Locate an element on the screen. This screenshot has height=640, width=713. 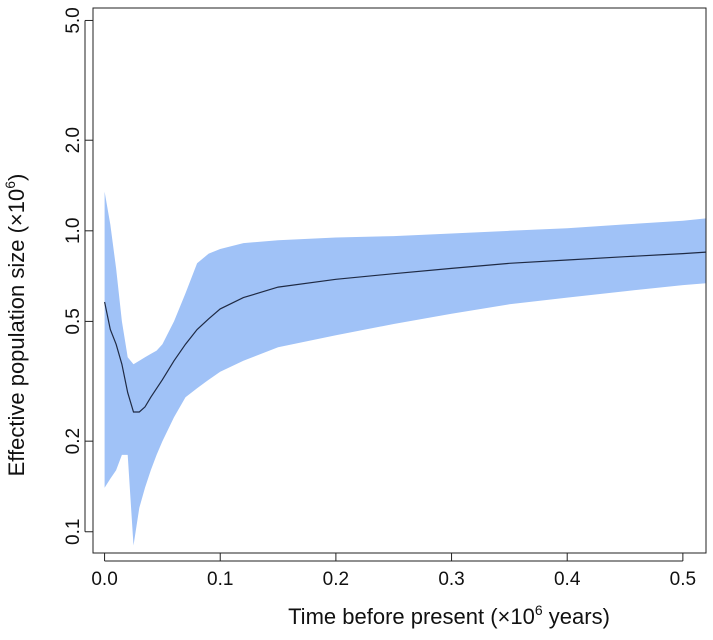
x-tick-label: 0.1 is located at coordinates (220, 579).